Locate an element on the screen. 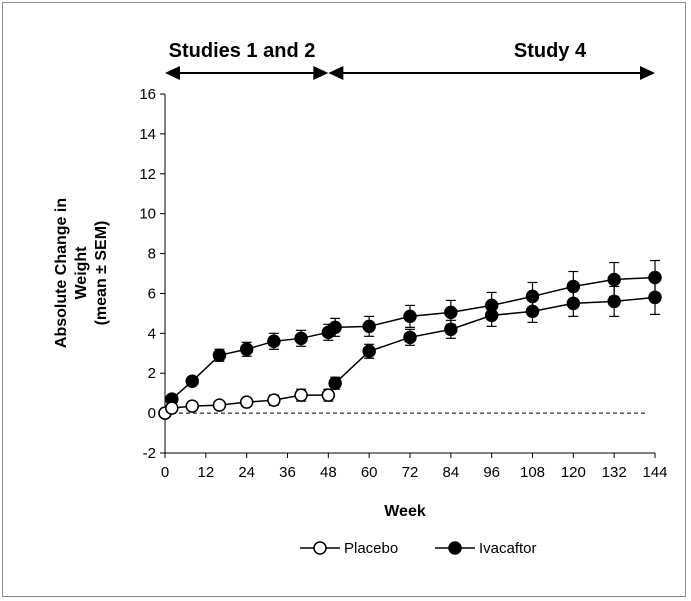 Image resolution: width=691 pixels, height=601 pixels. x-tick-label: 144 is located at coordinates (654, 472).